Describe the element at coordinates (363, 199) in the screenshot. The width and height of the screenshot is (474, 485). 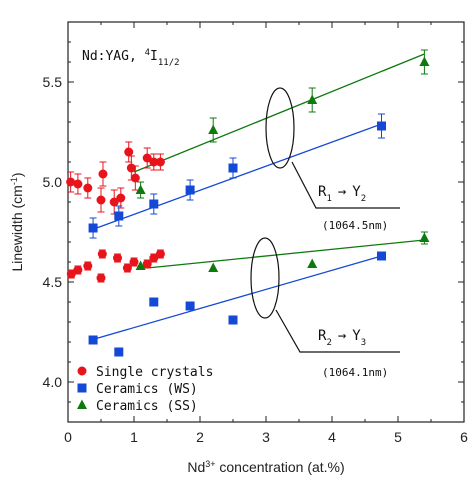
I see `upper-to-sub: 2` at that location.